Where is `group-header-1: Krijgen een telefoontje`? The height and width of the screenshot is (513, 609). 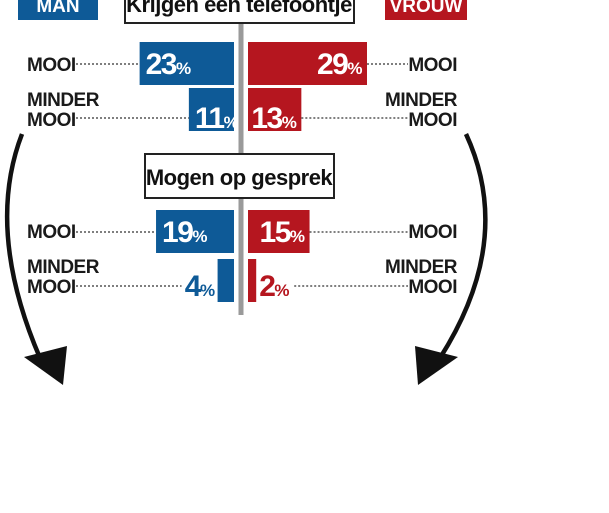 group-header-1: Krijgen een telefoontje is located at coordinates (239, 12).